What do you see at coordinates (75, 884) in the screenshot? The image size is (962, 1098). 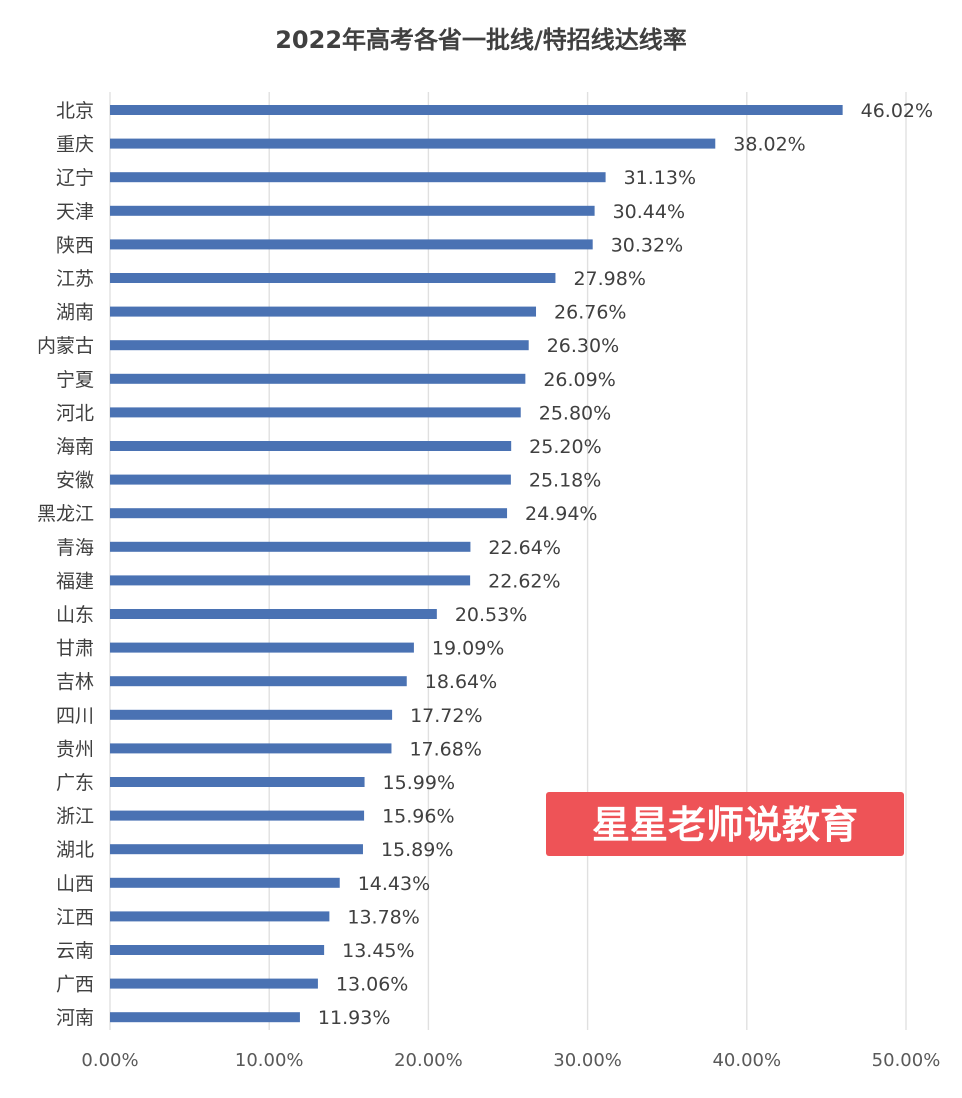 I see `category-label: 山西` at bounding box center [75, 884].